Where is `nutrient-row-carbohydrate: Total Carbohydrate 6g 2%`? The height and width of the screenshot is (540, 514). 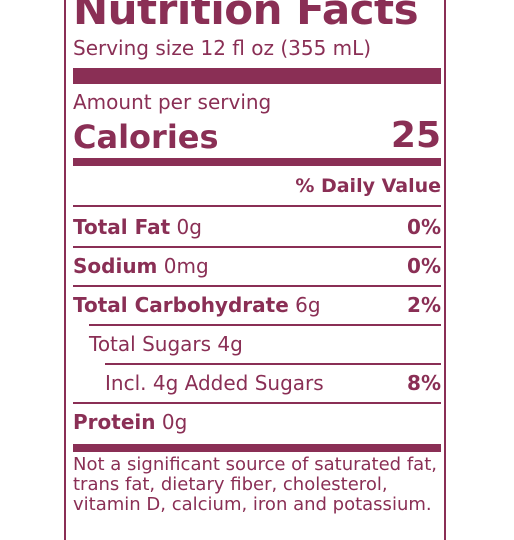 nutrient-row-carbohydrate: Total Carbohydrate 6g 2% is located at coordinates (257, 305).